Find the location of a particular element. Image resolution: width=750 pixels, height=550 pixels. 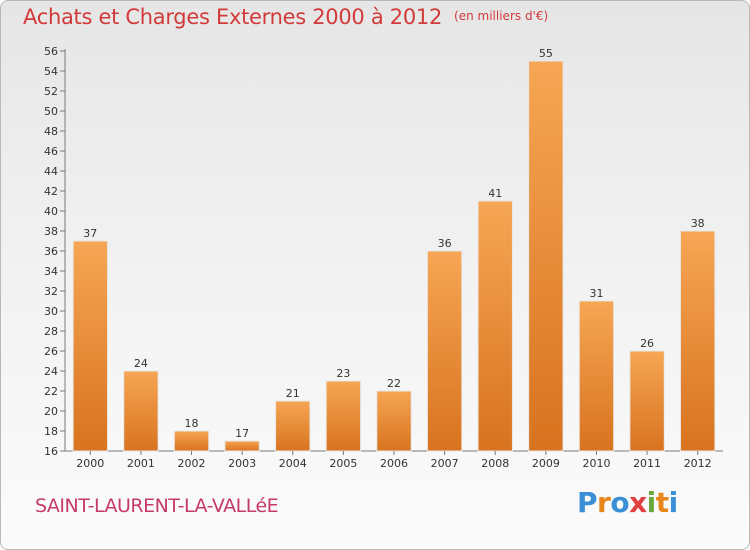

bar-2011 is located at coordinates (647, 401).